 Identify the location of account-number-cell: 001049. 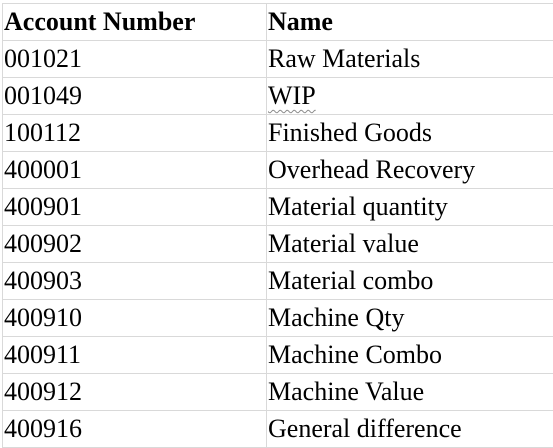
(135, 96).